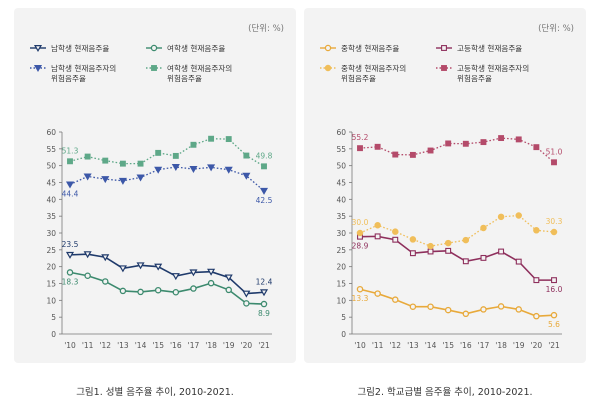  I want to click on y-tick-label: 20, so click(51, 267).